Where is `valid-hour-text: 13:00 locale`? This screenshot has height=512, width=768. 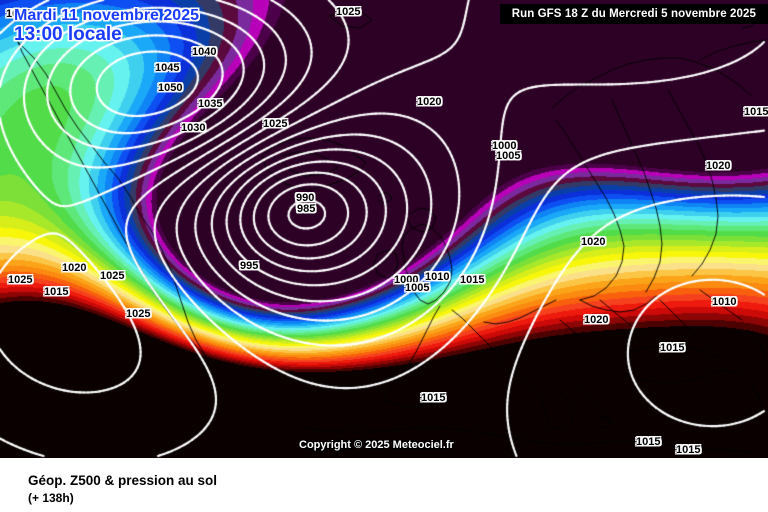
valid-hour-text: 13:00 locale is located at coordinates (68, 34).